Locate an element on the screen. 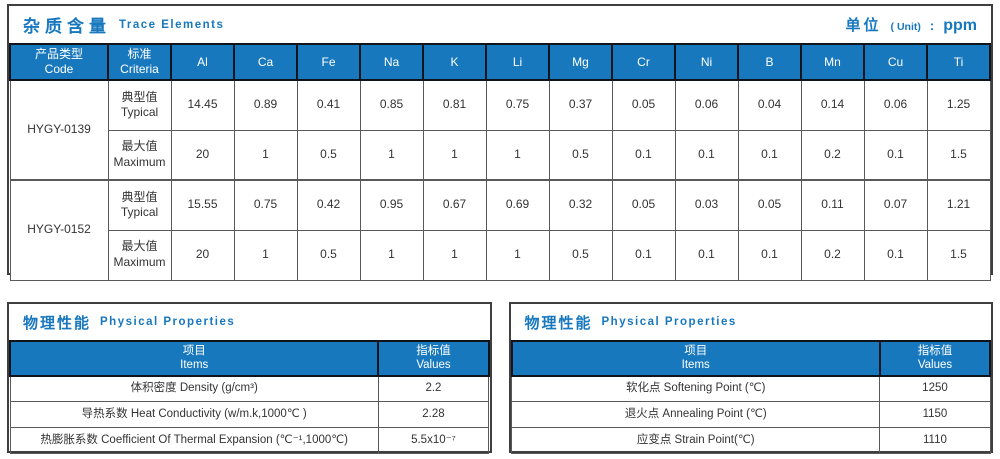 The height and width of the screenshot is (459, 1000). physical-property-row: 退火点 Annealing Point (℃) 1150 is located at coordinates (750, 415).